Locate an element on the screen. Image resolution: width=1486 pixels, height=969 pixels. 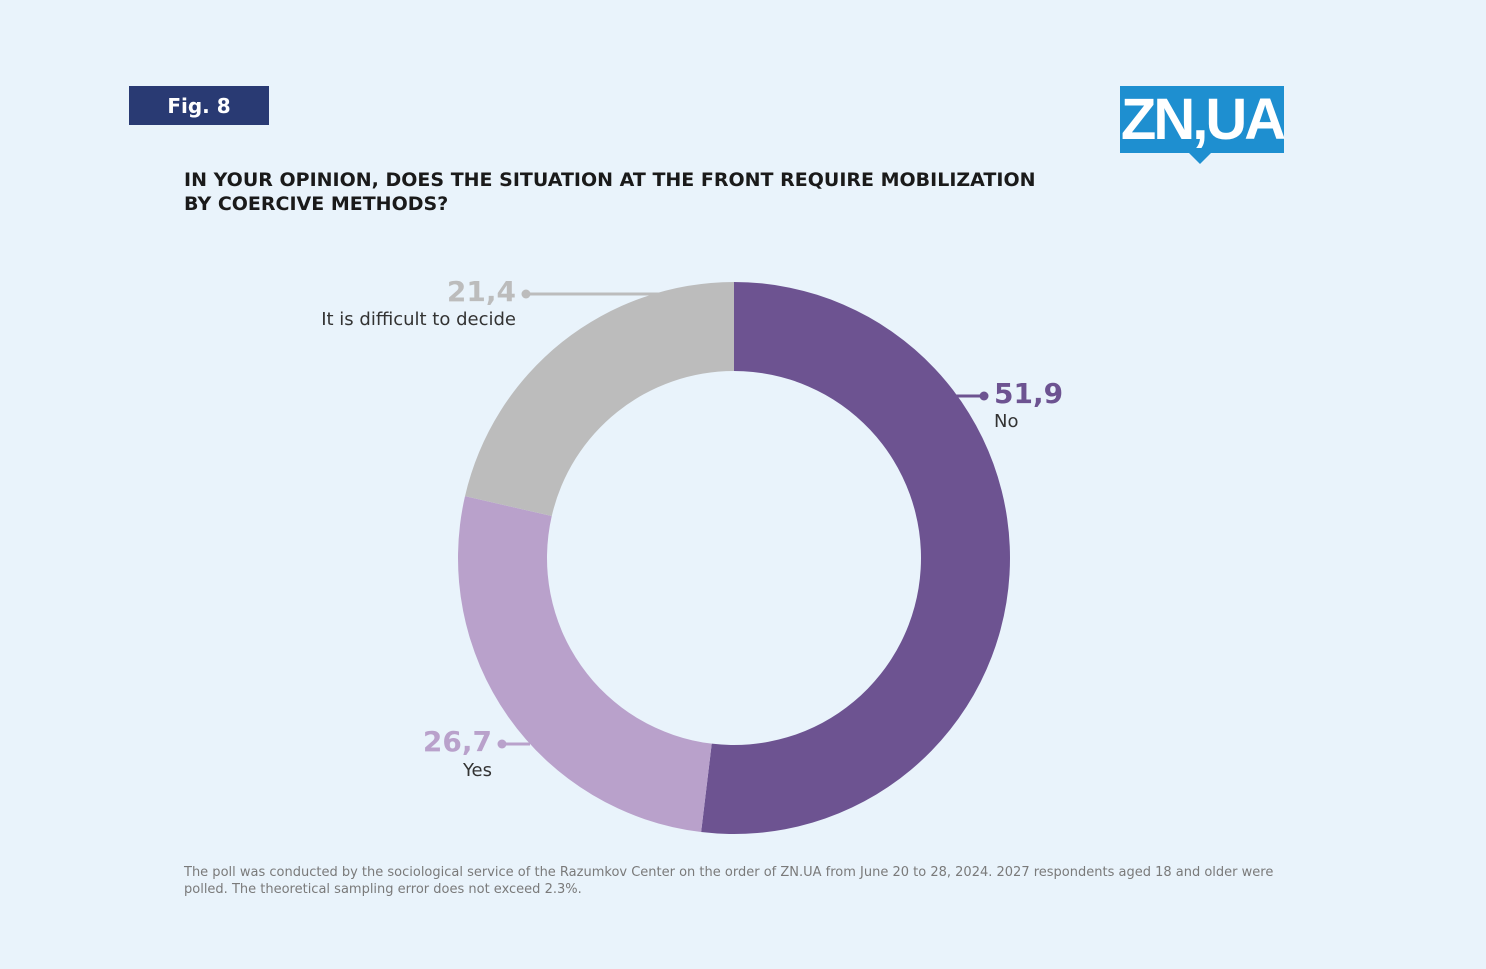
data-label-value: 26,7 is located at coordinates (457, 741).